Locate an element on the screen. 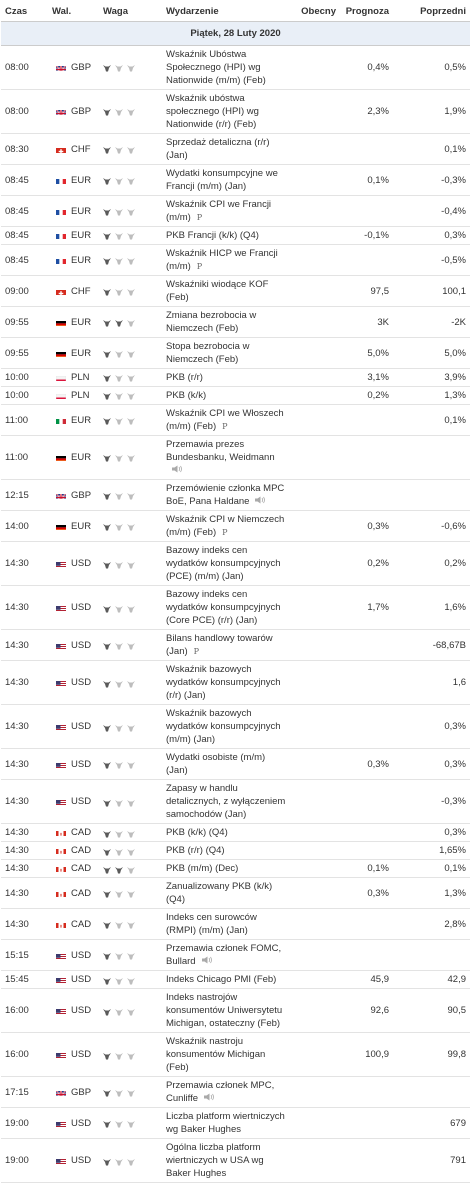 The height and width of the screenshot is (1183, 471). col-header-time: Czas is located at coordinates (24, 11).